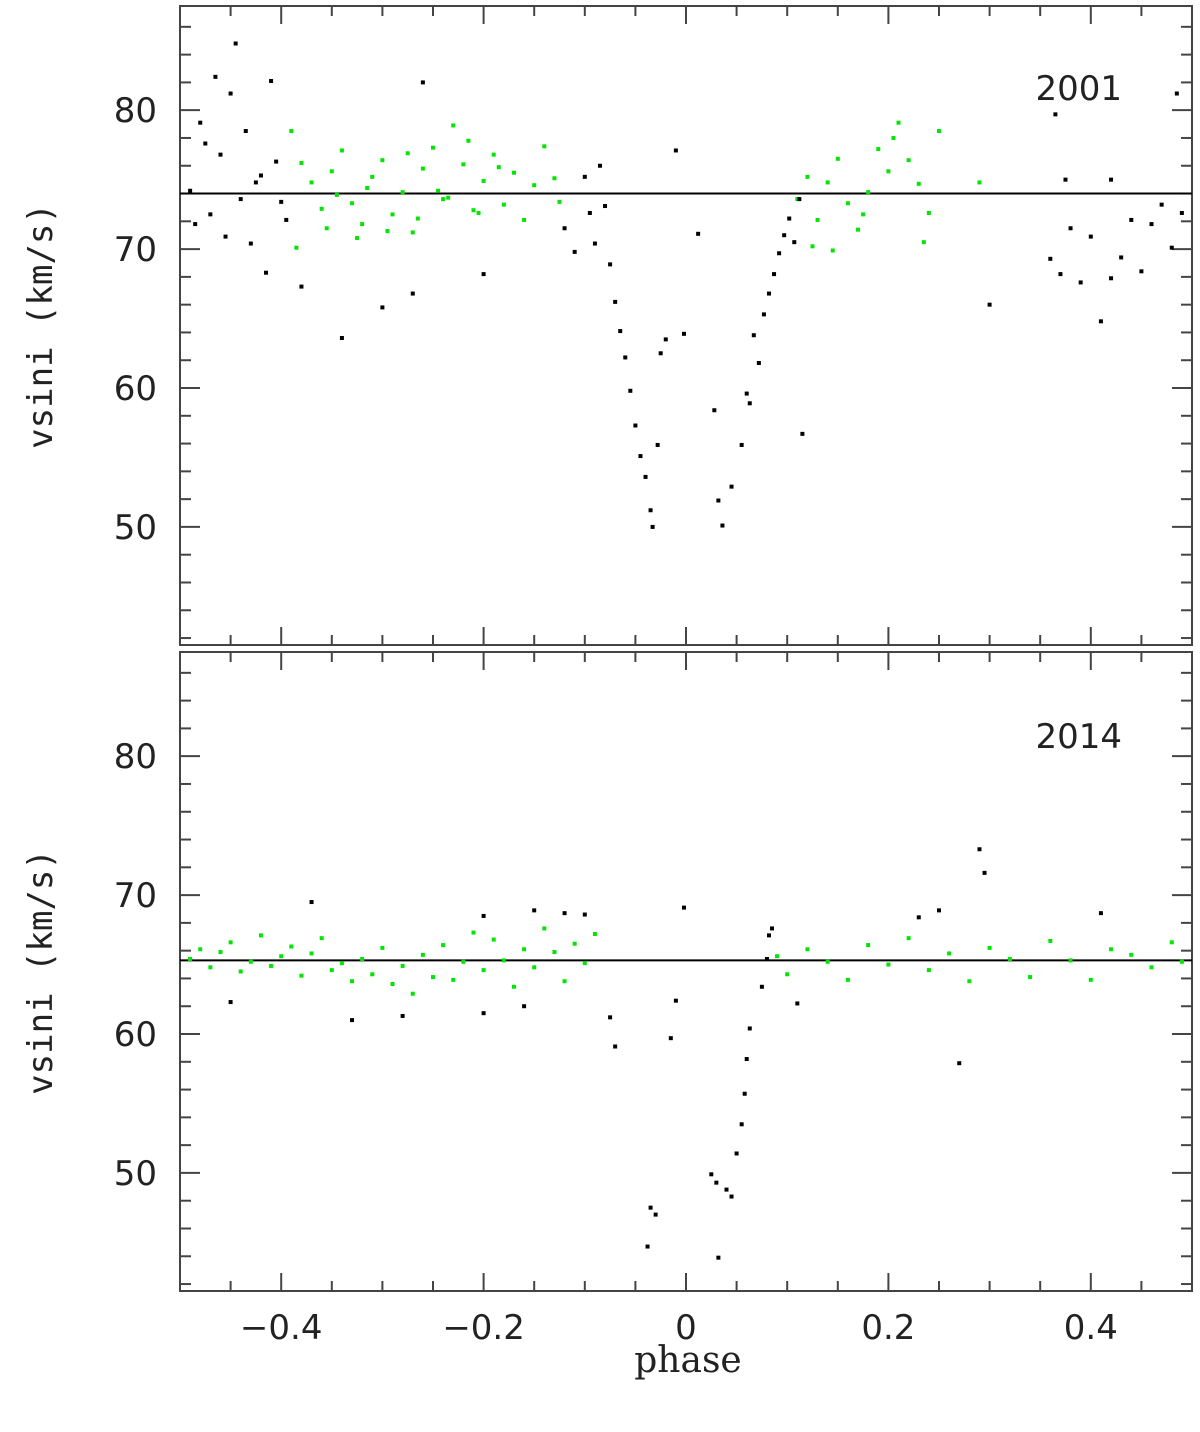 The image size is (1200, 1432). What do you see at coordinates (686, 1328) in the screenshot?
I see `x-tick-label: 0` at bounding box center [686, 1328].